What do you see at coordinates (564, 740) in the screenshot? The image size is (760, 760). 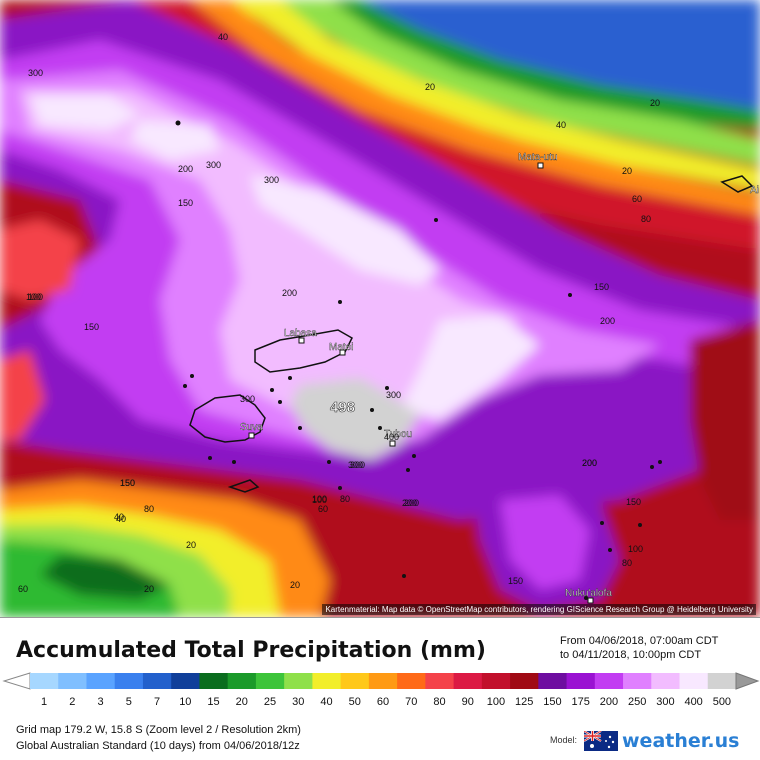 I see `model-label: Model:` at bounding box center [564, 740].